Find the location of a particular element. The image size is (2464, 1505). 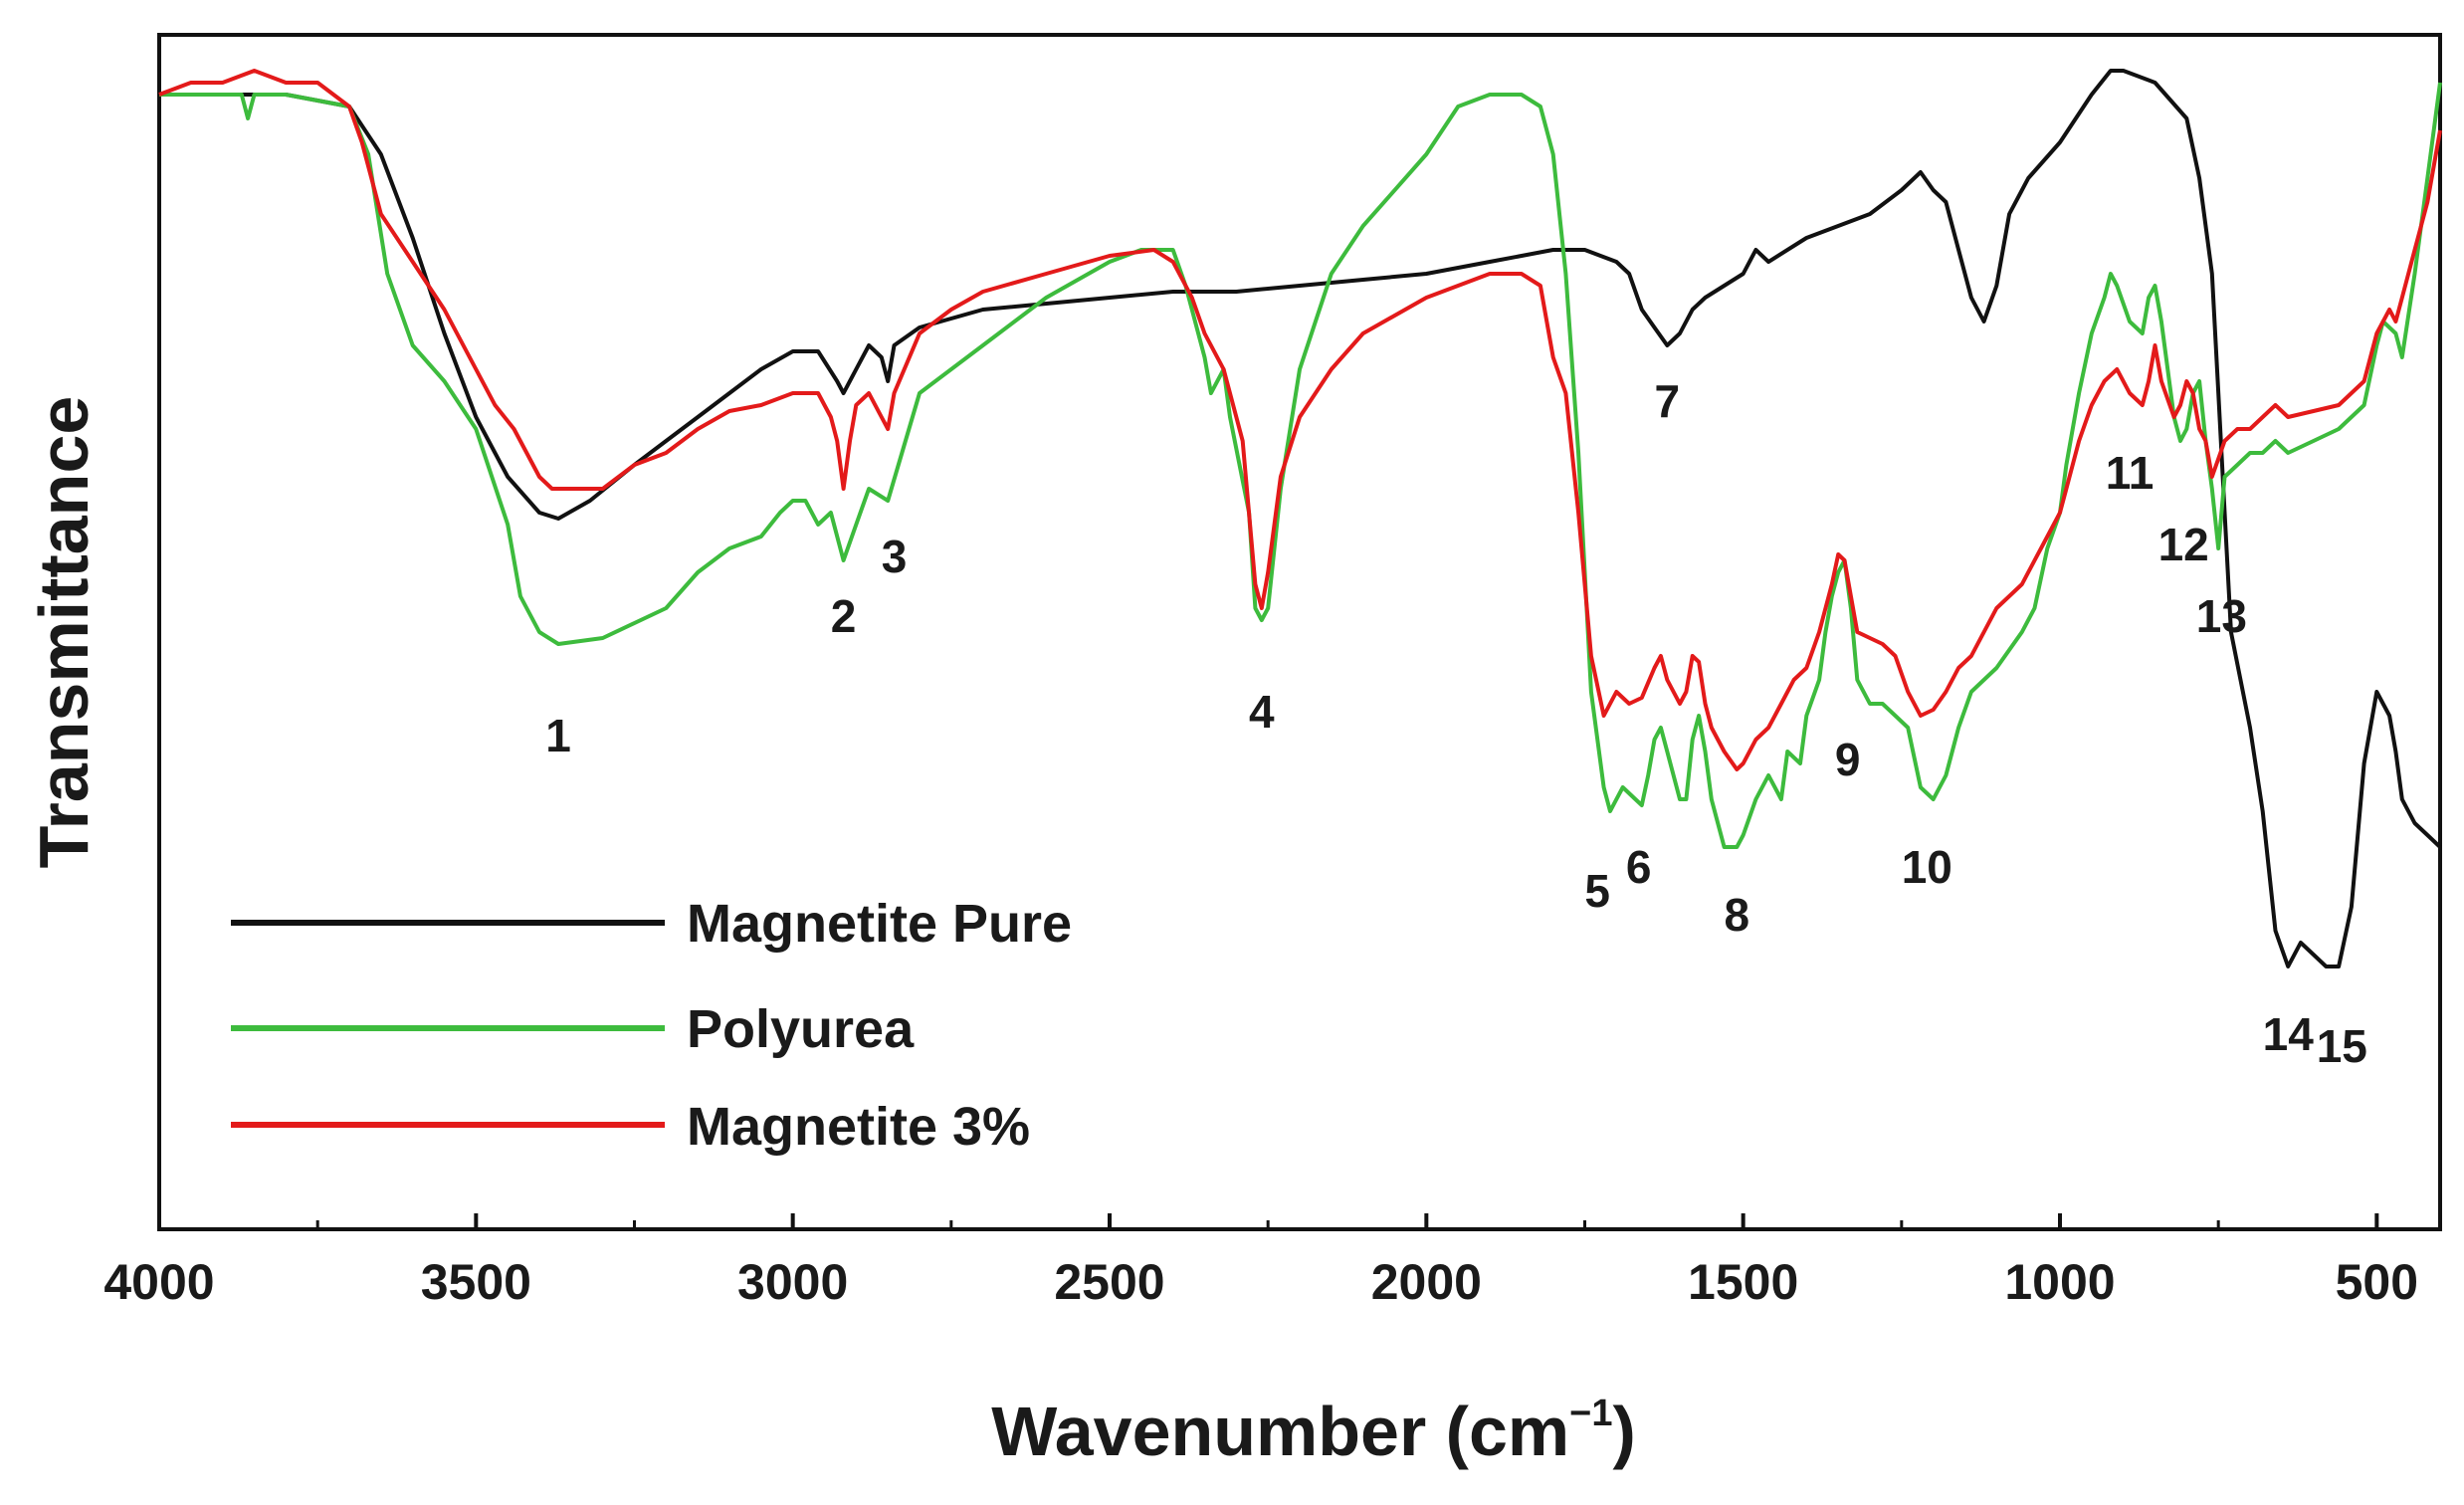

peak-label-3: 3 is located at coordinates (895, 556).